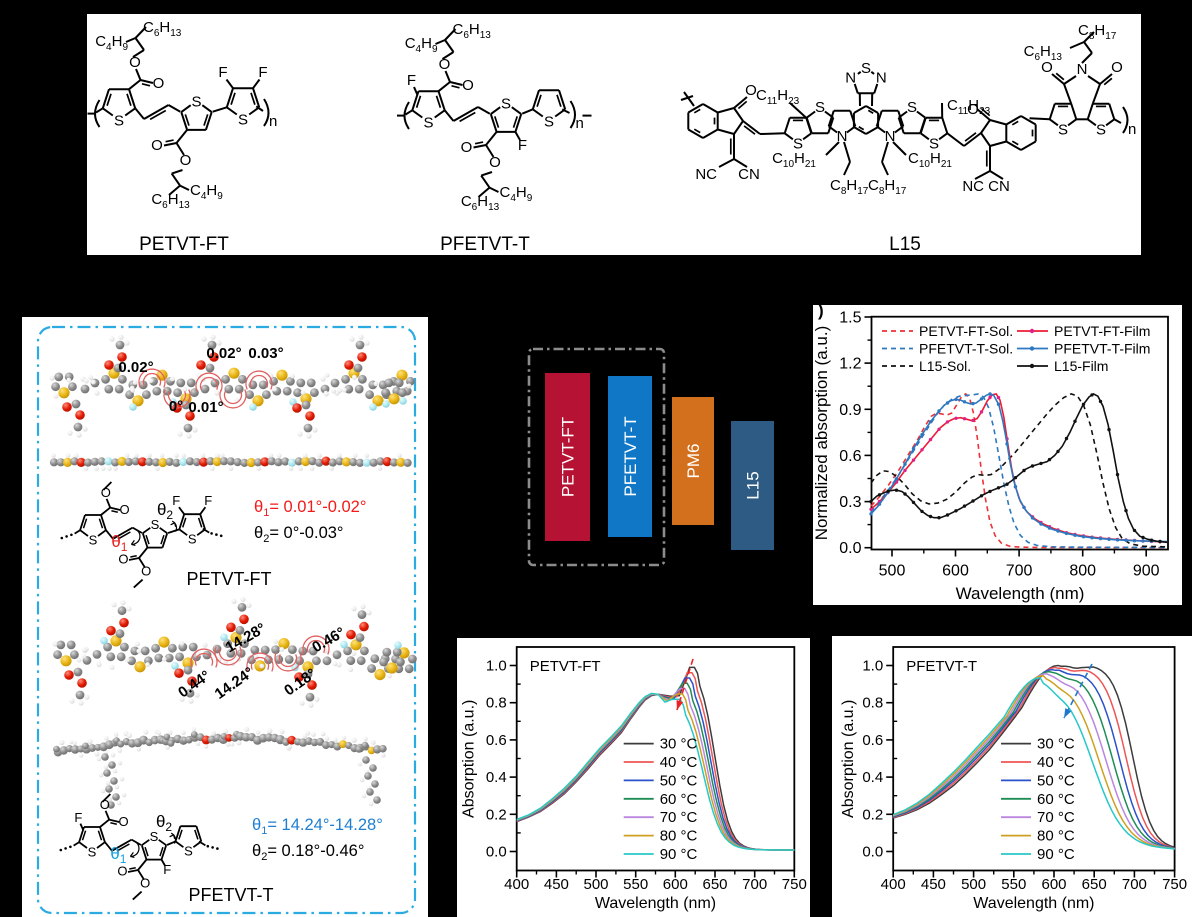 The width and height of the screenshot is (1192, 917). Describe the element at coordinates (265, 353) in the screenshot. I see `svg-text: 0.03°` at that location.